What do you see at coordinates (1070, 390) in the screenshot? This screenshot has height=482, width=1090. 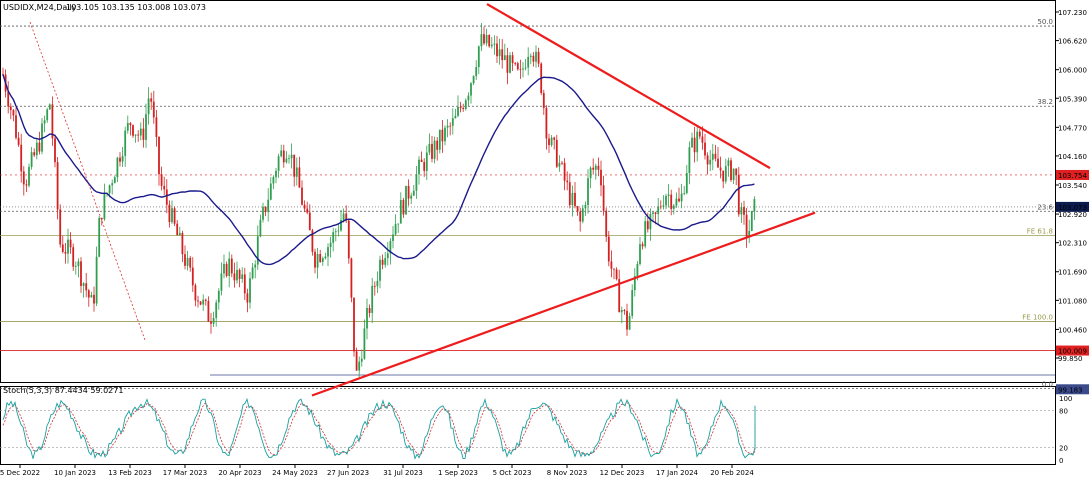 I see `price-tag-label: 99.183` at bounding box center [1070, 390].